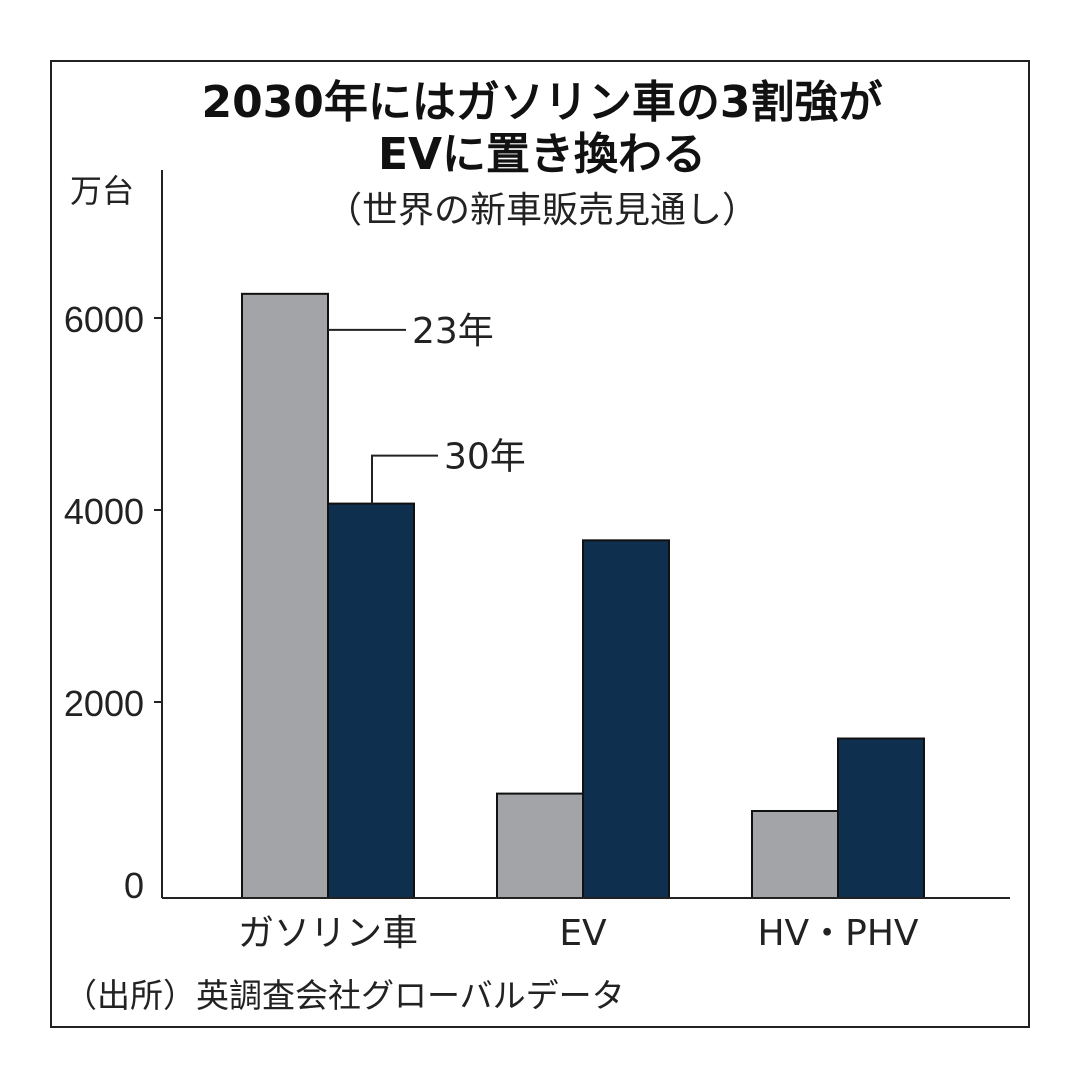 Image resolution: width=1080 pixels, height=1073 pixels. What do you see at coordinates (134, 885) in the screenshot?
I see `y-tick-label: 0` at bounding box center [134, 885].